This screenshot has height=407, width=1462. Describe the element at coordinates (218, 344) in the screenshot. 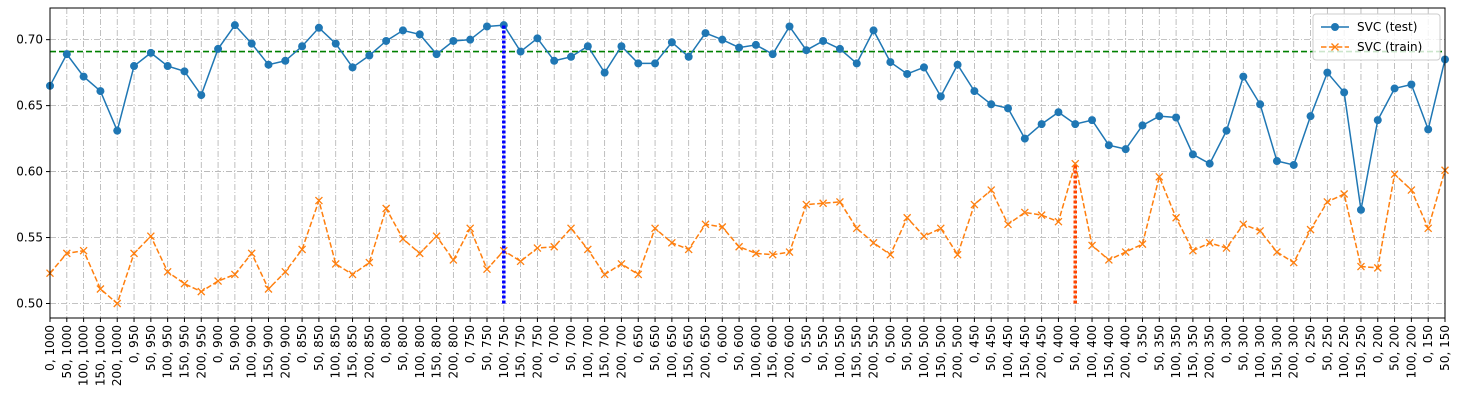

I see `x-tick-label: 0, 900` at that location.